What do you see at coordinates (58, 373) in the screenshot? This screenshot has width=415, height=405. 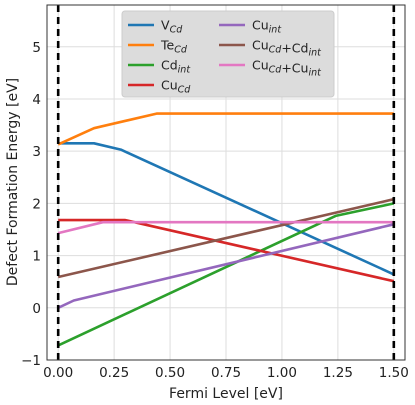 I see `x-tick-label-0: 0.00` at bounding box center [58, 373].